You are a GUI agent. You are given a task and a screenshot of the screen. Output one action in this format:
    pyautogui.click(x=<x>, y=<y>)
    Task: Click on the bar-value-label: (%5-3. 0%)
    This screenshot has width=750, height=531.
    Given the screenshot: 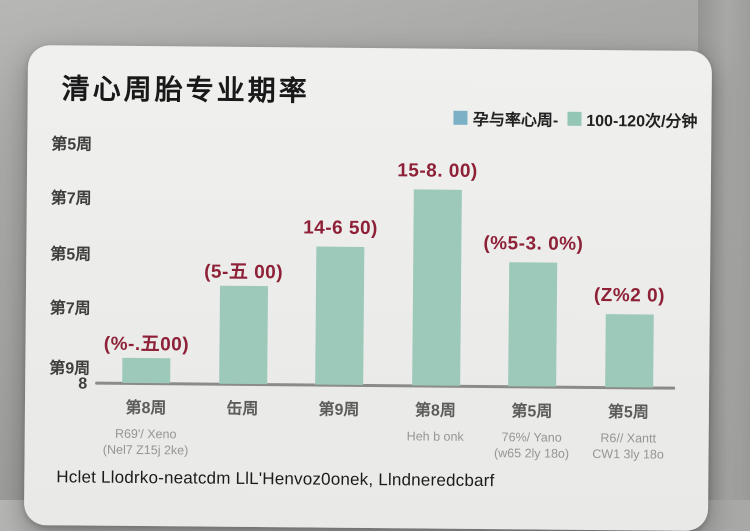 What is the action you would take?
    pyautogui.click(x=533, y=244)
    